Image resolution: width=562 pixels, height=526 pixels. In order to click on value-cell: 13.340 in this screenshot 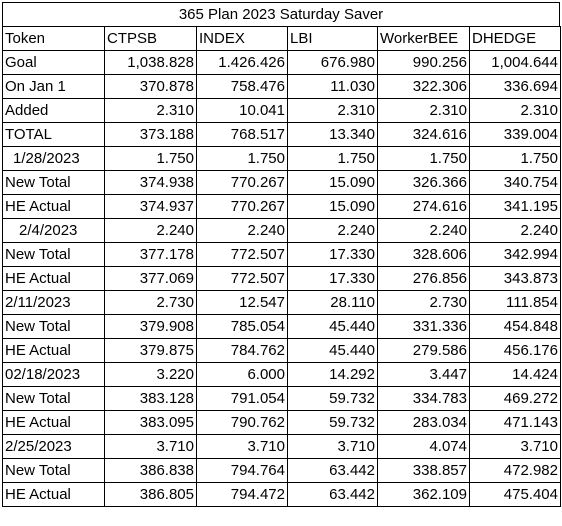, I will do `click(332, 134)`.